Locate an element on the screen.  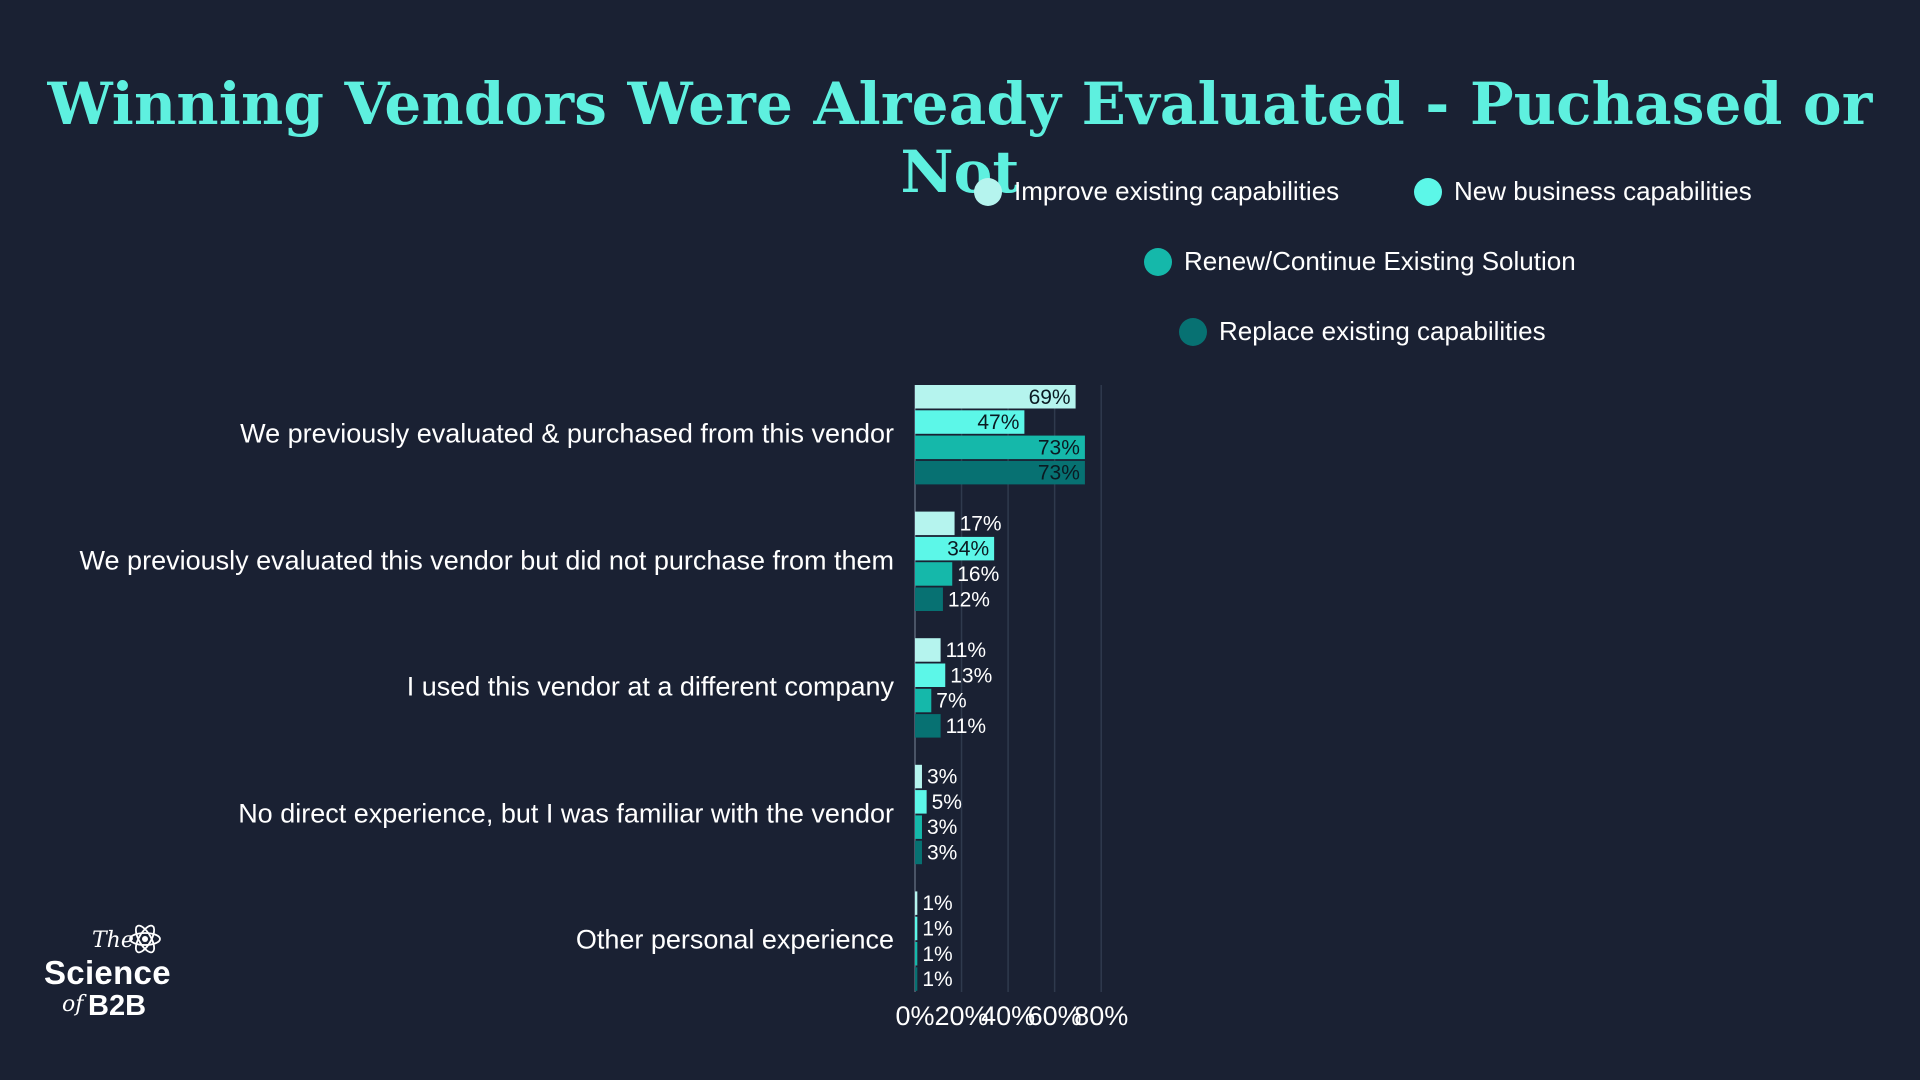
legend-label: Improve existing capabilities is located at coordinates (1177, 191).